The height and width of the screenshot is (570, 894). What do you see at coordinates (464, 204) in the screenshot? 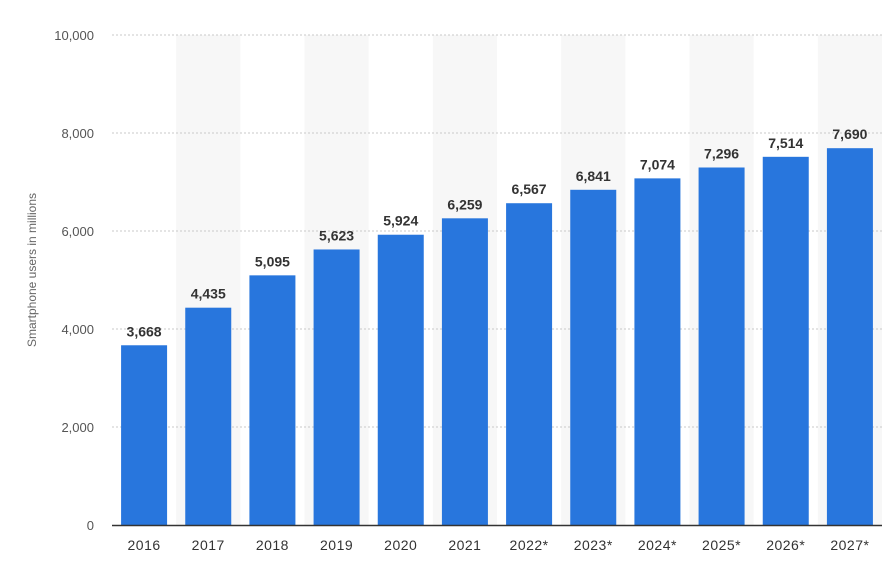
I see `data-label: 6,259` at bounding box center [464, 204].